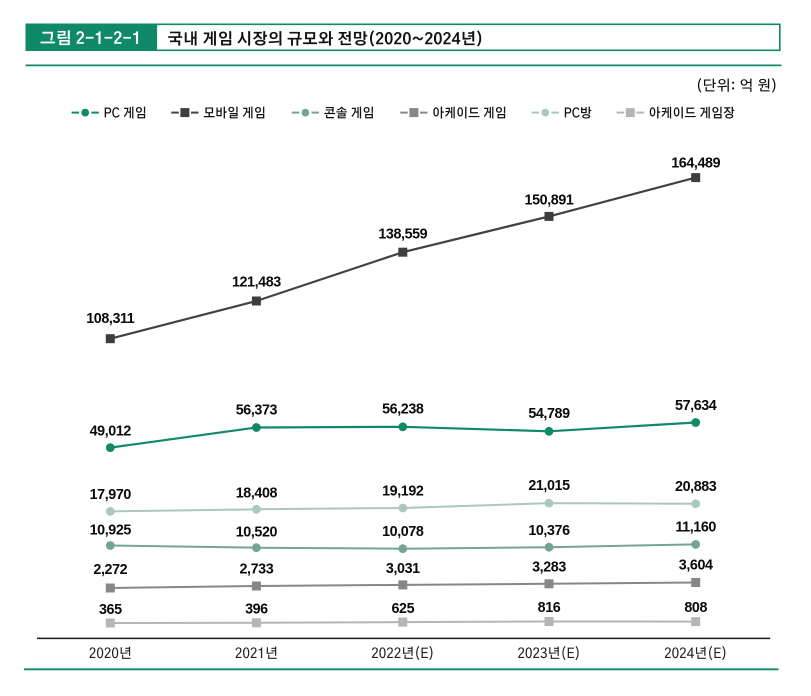 Image resolution: width=811 pixels, height=696 pixels. Describe the element at coordinates (257, 533) in the screenshot. I see `svg-text: 10,520` at that location.